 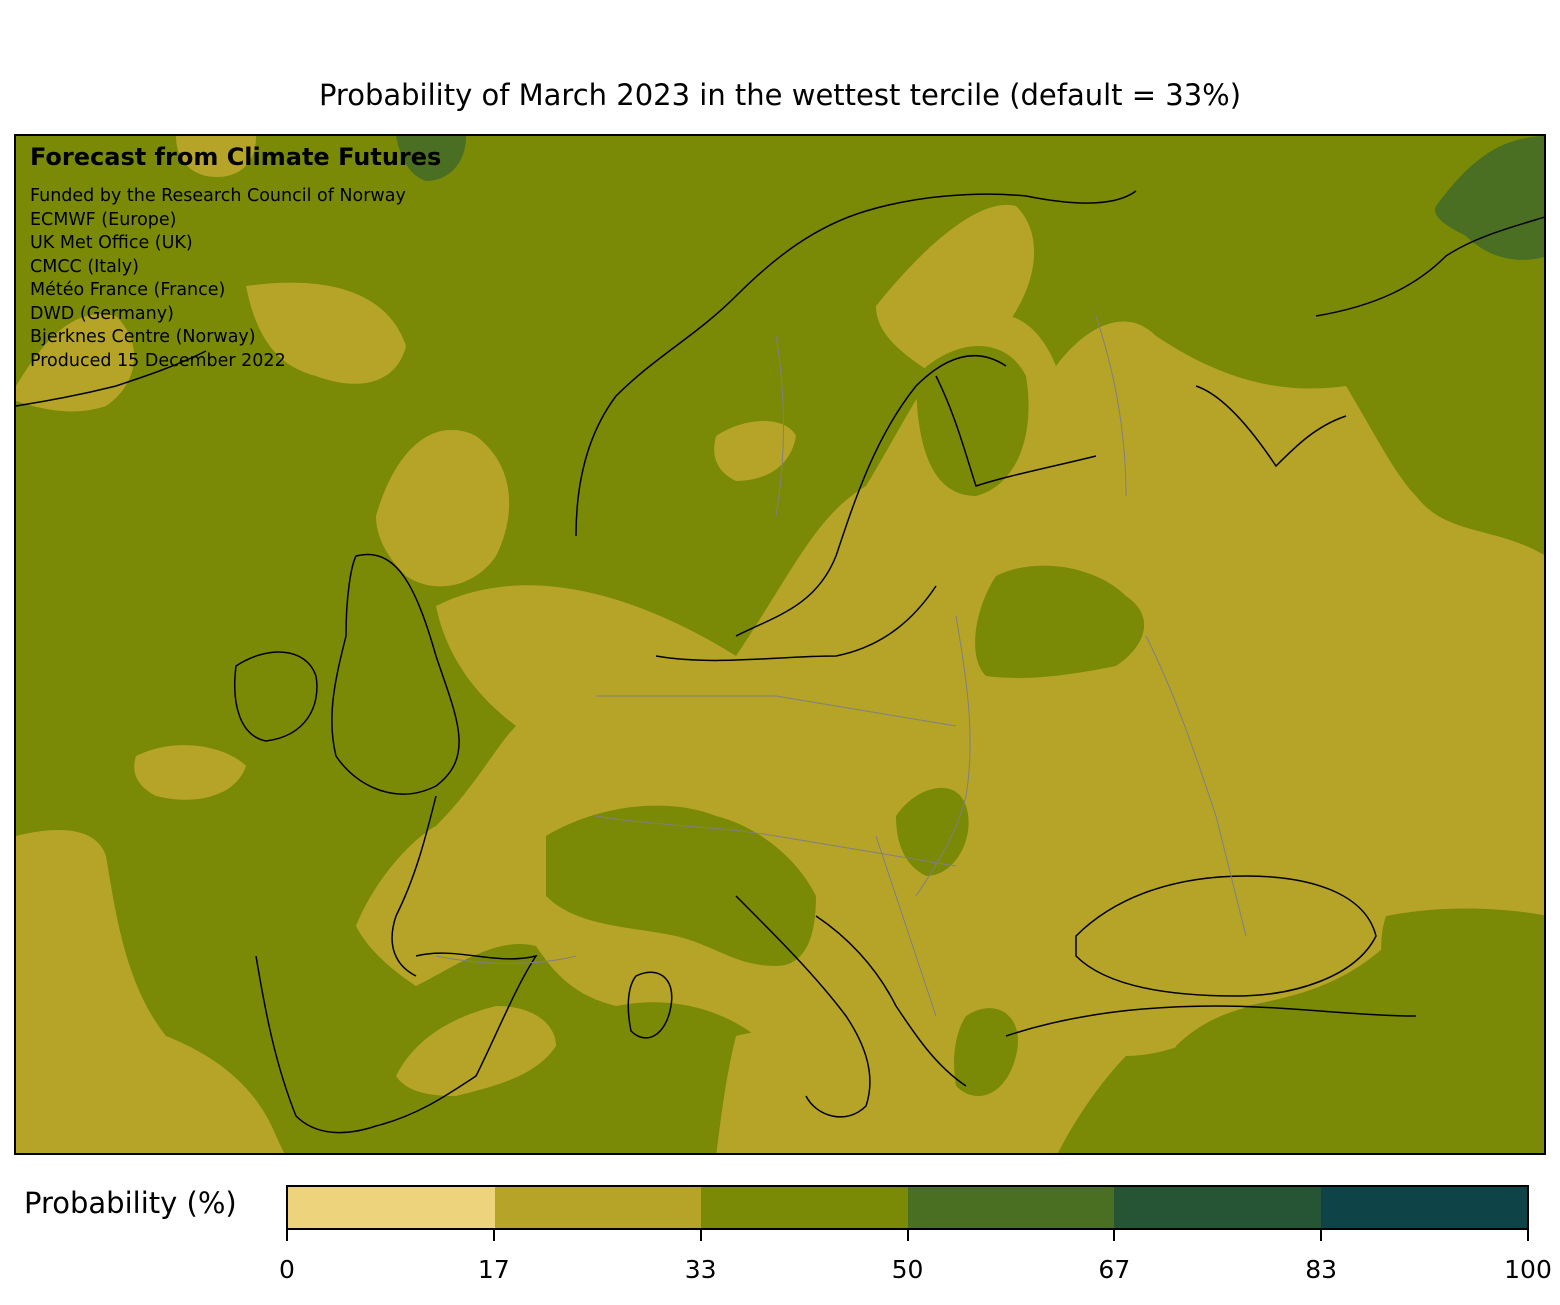 I want to click on colorbar-label: Probability (%), so click(x=130, y=1203).